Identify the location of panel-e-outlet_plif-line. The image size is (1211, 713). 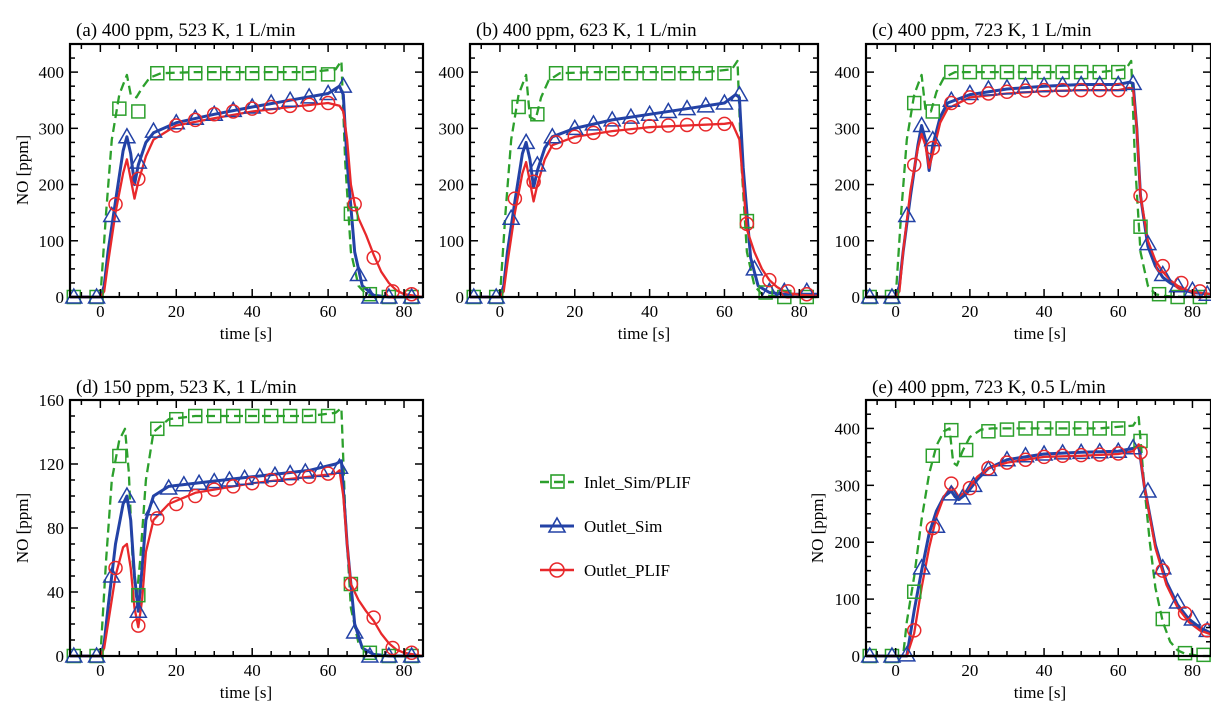
(1038, 550).